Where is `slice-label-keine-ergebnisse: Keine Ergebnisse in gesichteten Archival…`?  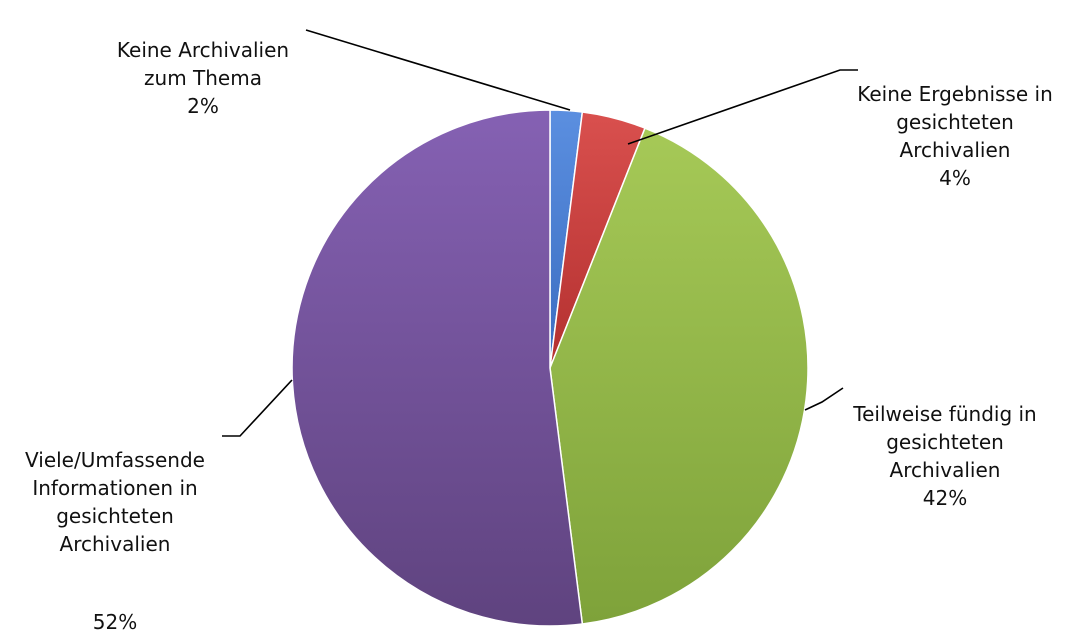
slice-label-keine-ergebnisse: Keine Ergebnisse in gesichteten Archival… is located at coordinates (955, 136).